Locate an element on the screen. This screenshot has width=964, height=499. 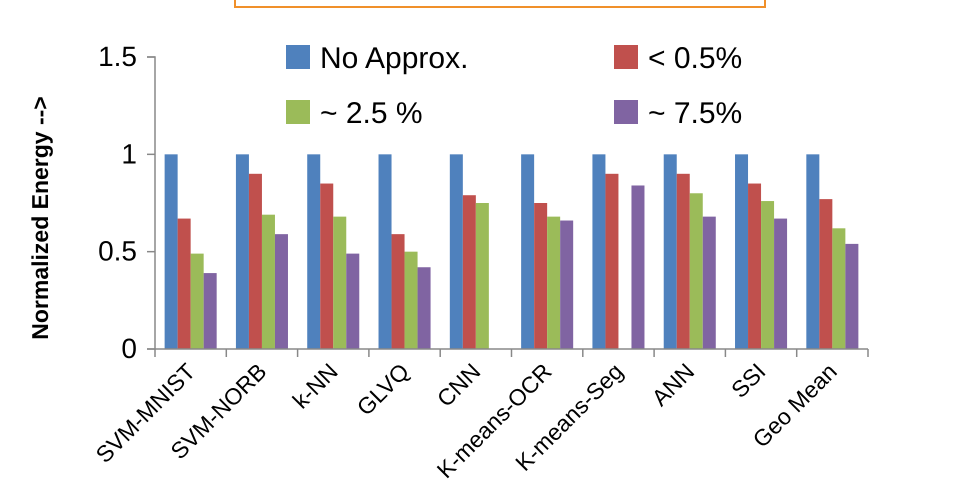
x-tick-label: SSI is located at coordinates (748, 380).